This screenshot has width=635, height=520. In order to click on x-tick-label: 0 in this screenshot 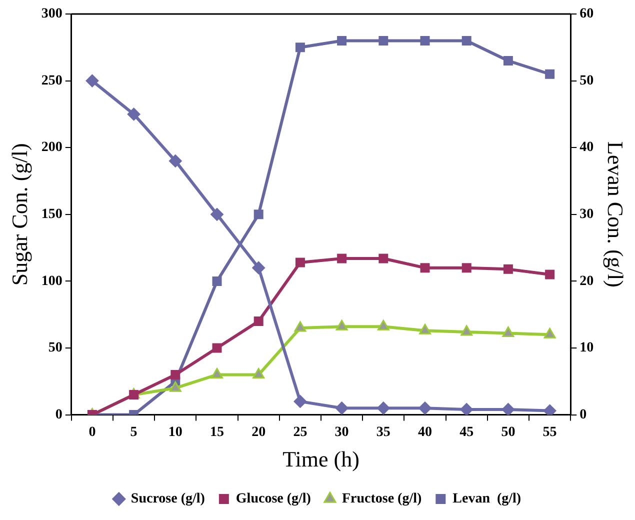, I will do `click(92, 432)`.